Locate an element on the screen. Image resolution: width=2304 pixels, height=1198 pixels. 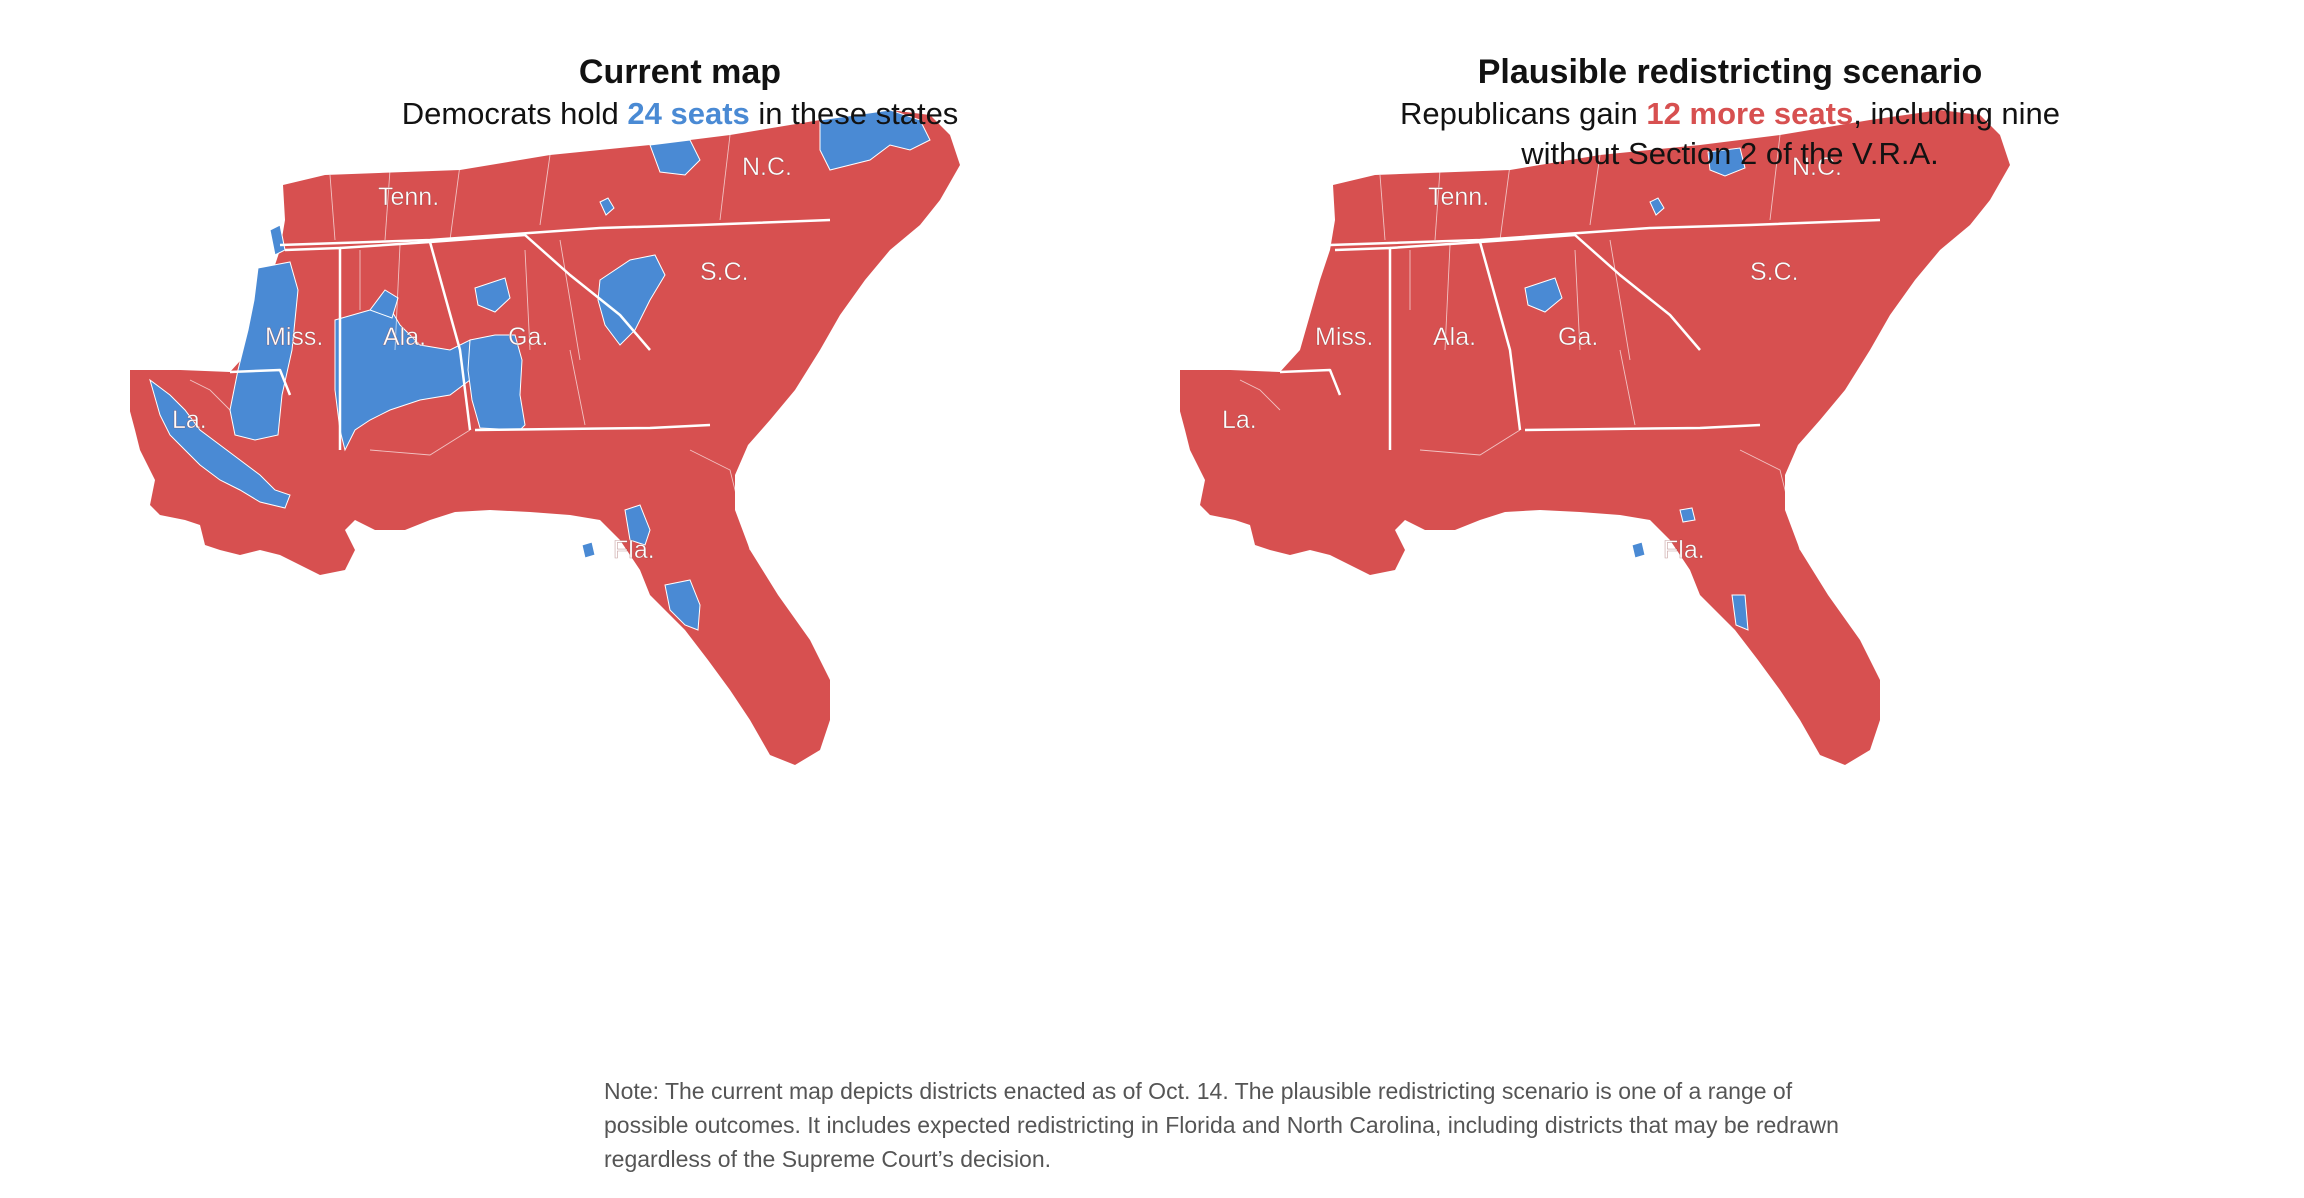
district-miss-north is located at coordinates (277, 240).